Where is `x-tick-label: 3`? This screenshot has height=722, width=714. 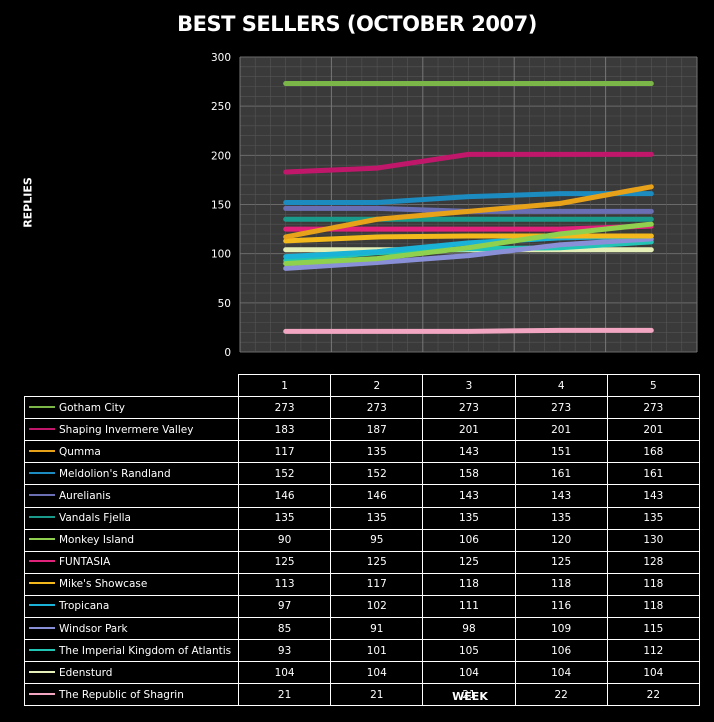
x-tick-label: 3 is located at coordinates (469, 385).